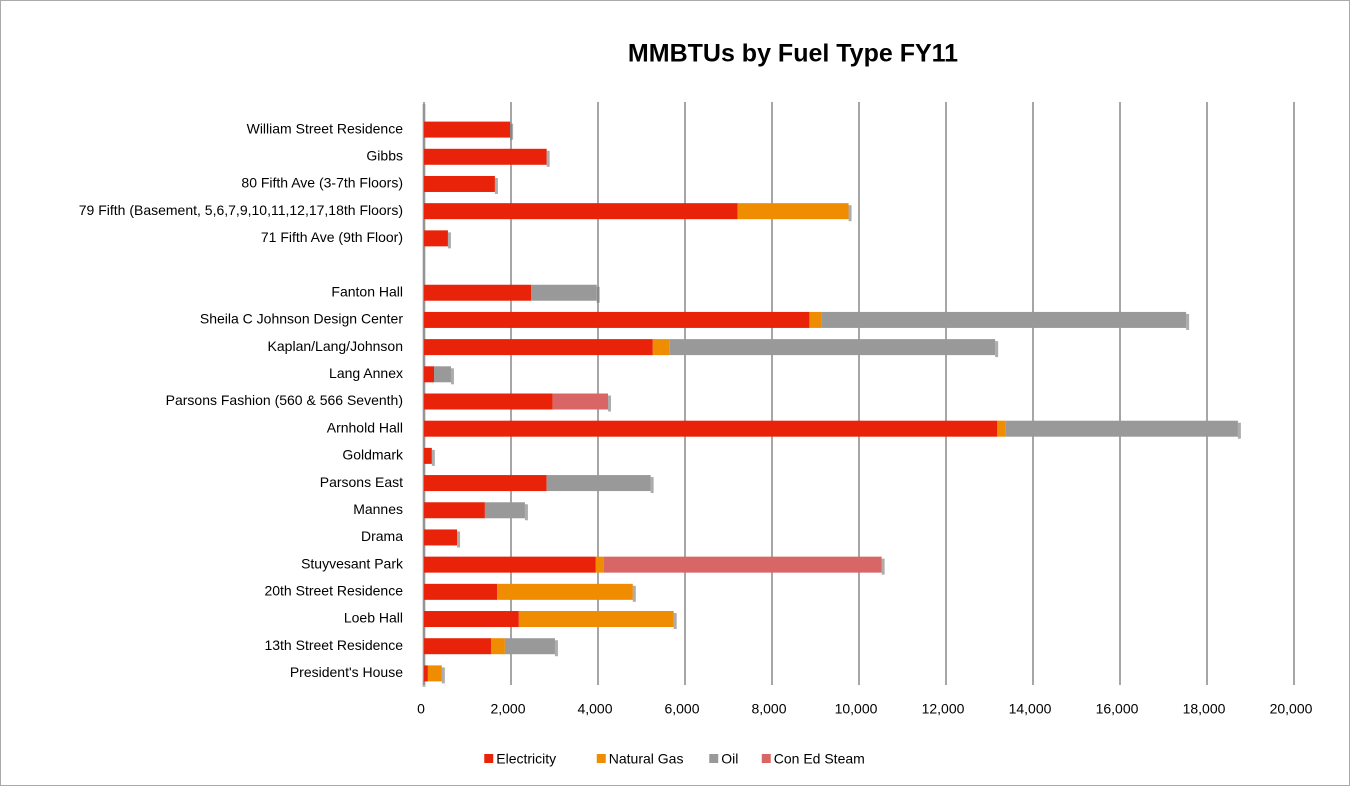  I want to click on legend-label: Oil, so click(729, 759).